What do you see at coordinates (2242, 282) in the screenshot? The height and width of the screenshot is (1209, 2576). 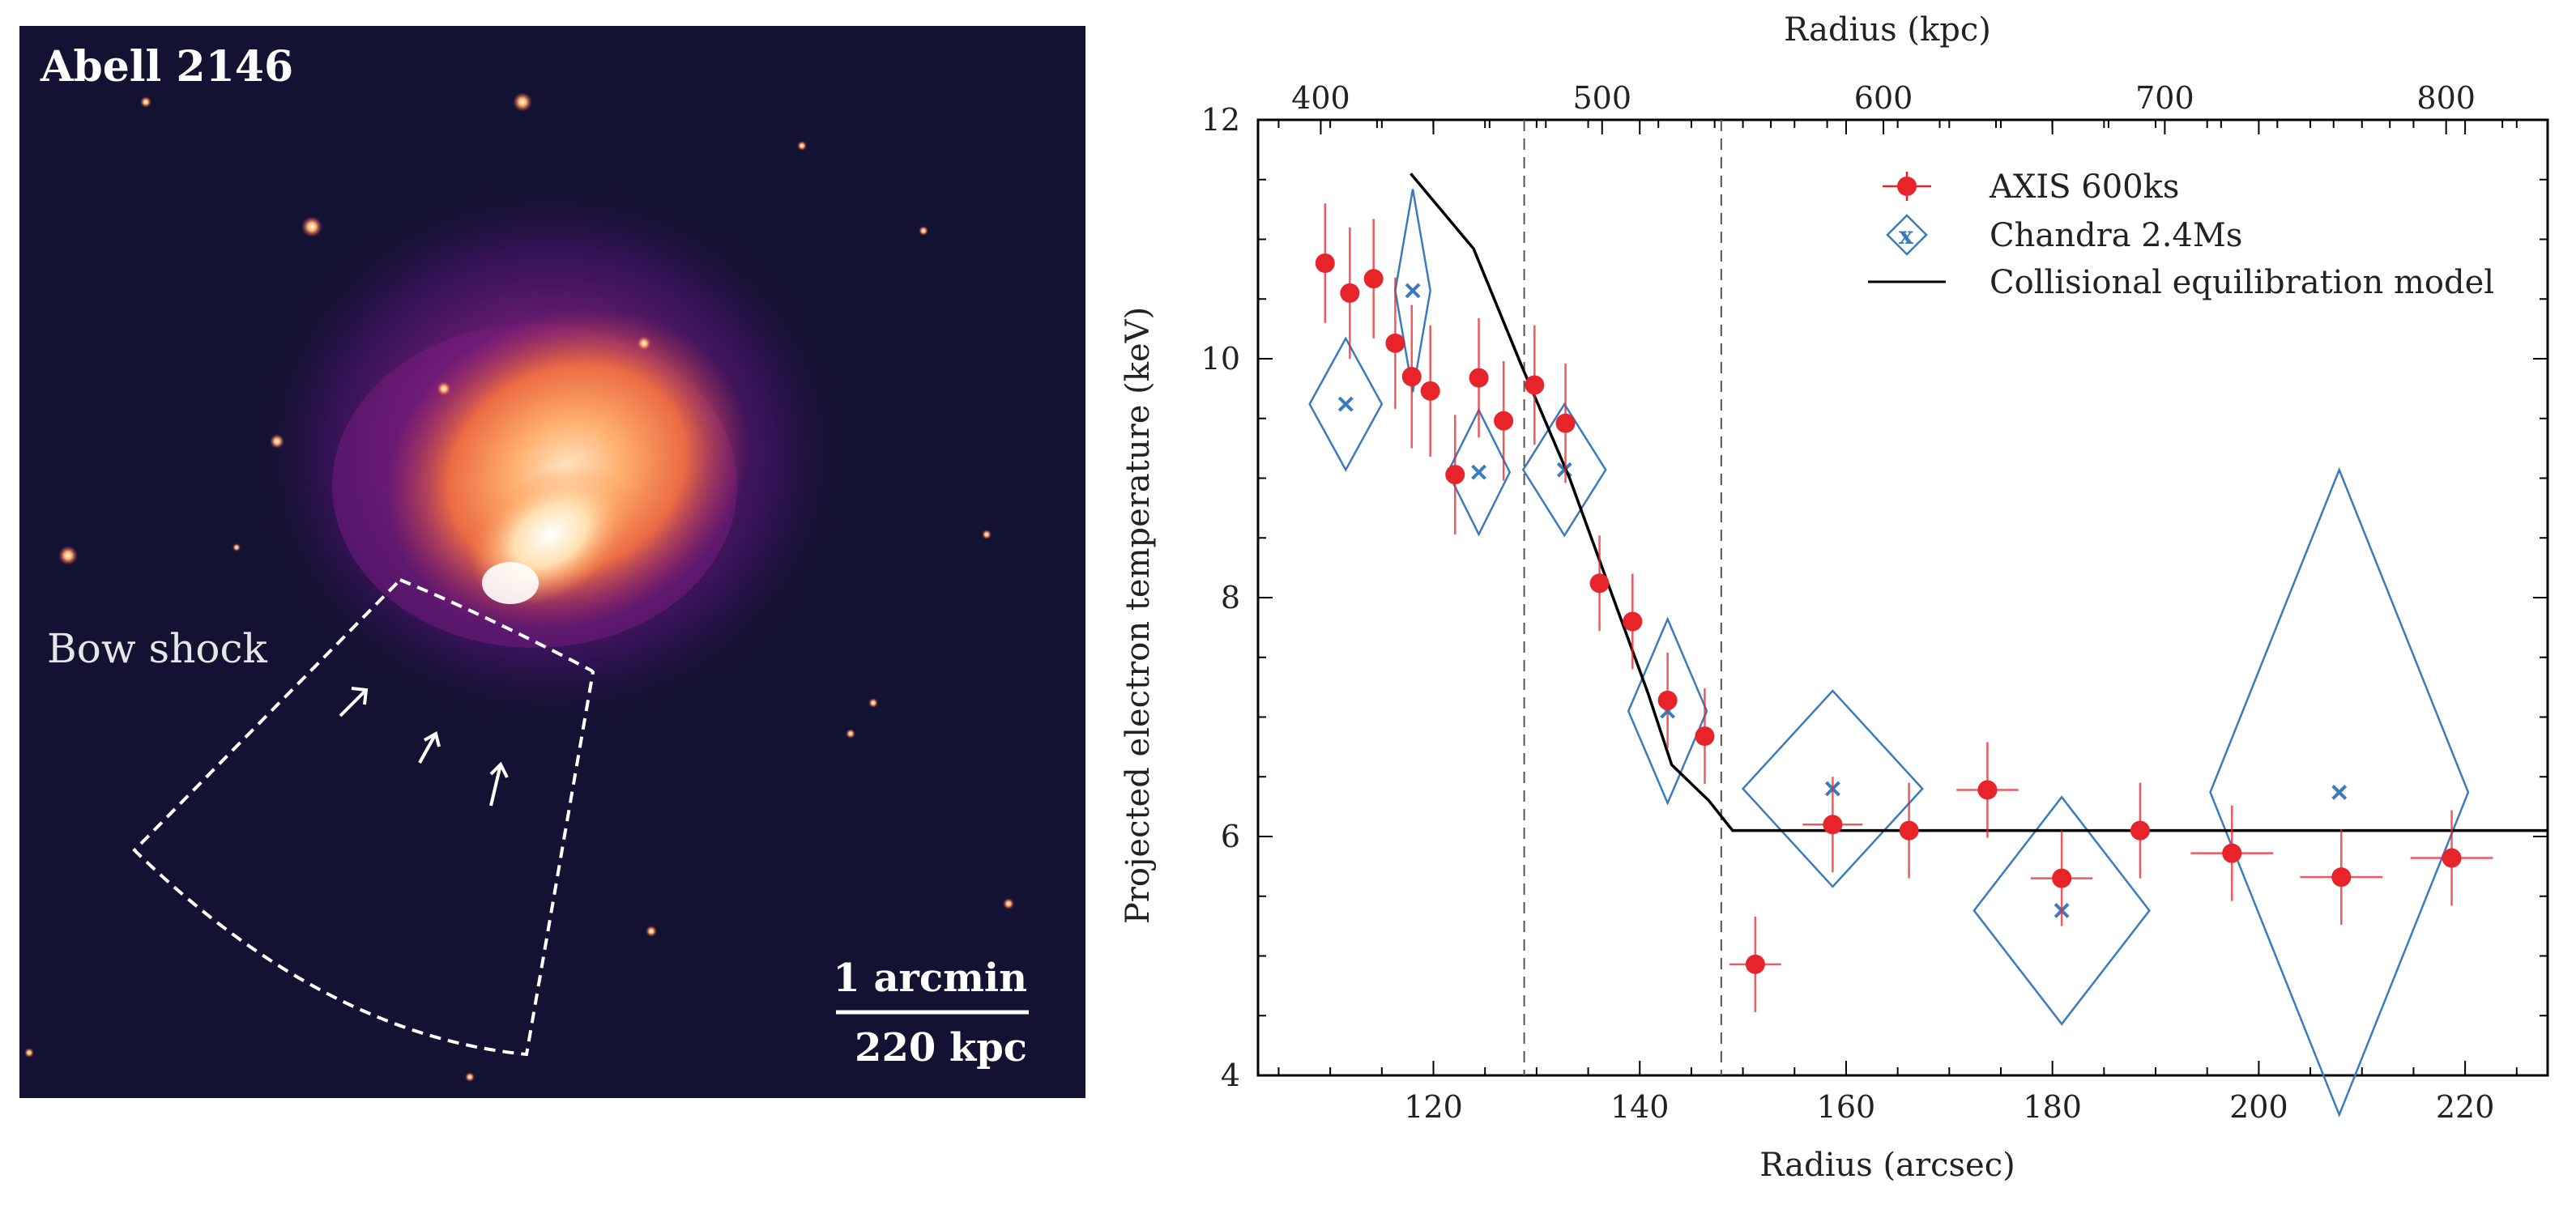 I see `legend-model-label: Collisional equilibration model` at bounding box center [2242, 282].